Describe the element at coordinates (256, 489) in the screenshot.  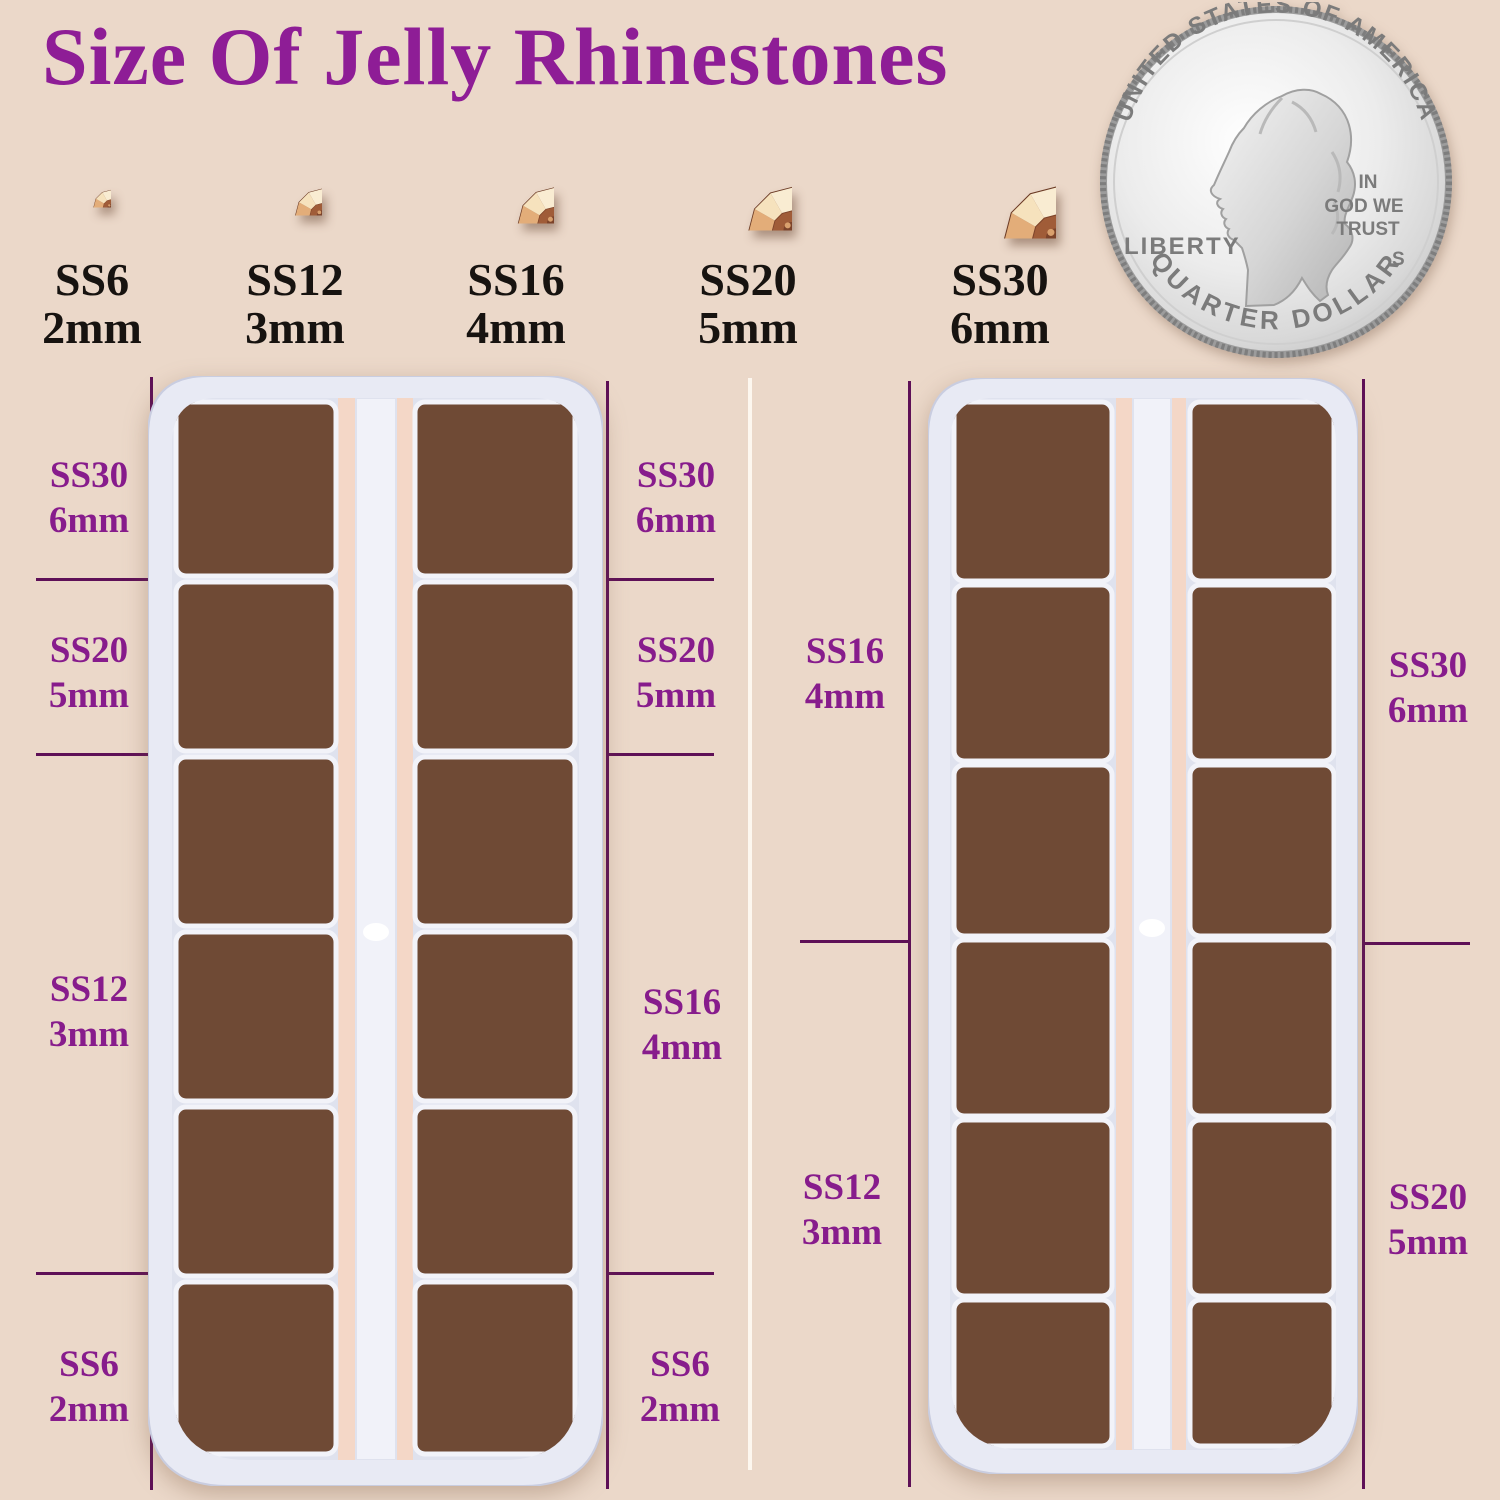
I see `cell-l1-ss30` at that location.